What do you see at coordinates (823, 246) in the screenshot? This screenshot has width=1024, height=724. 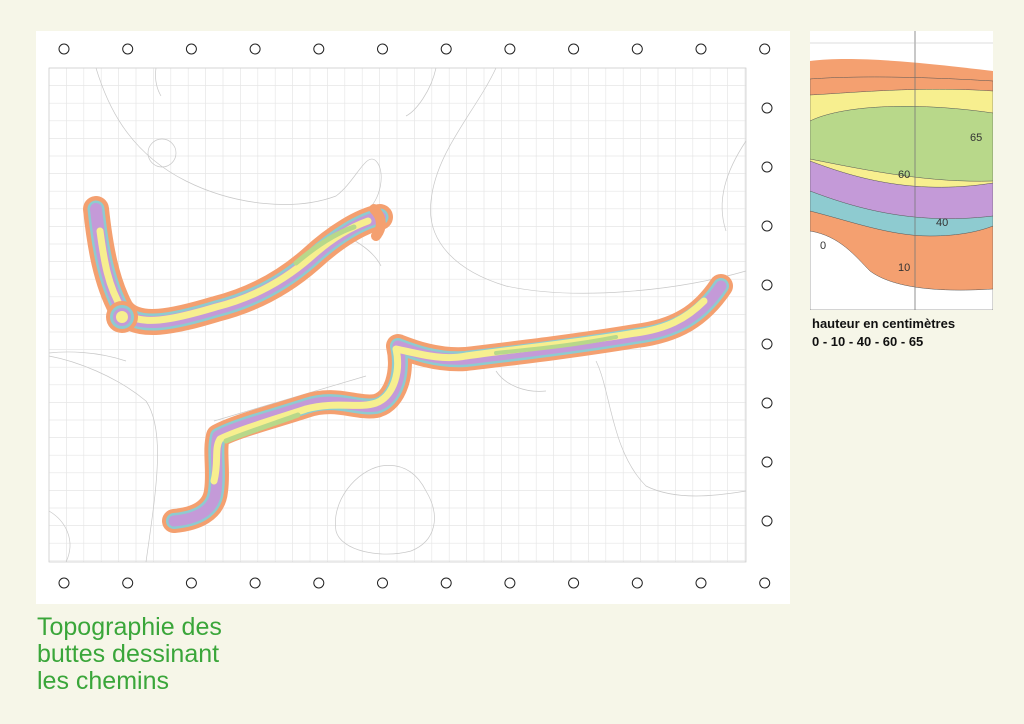 I see `label-0: 0` at bounding box center [823, 246].